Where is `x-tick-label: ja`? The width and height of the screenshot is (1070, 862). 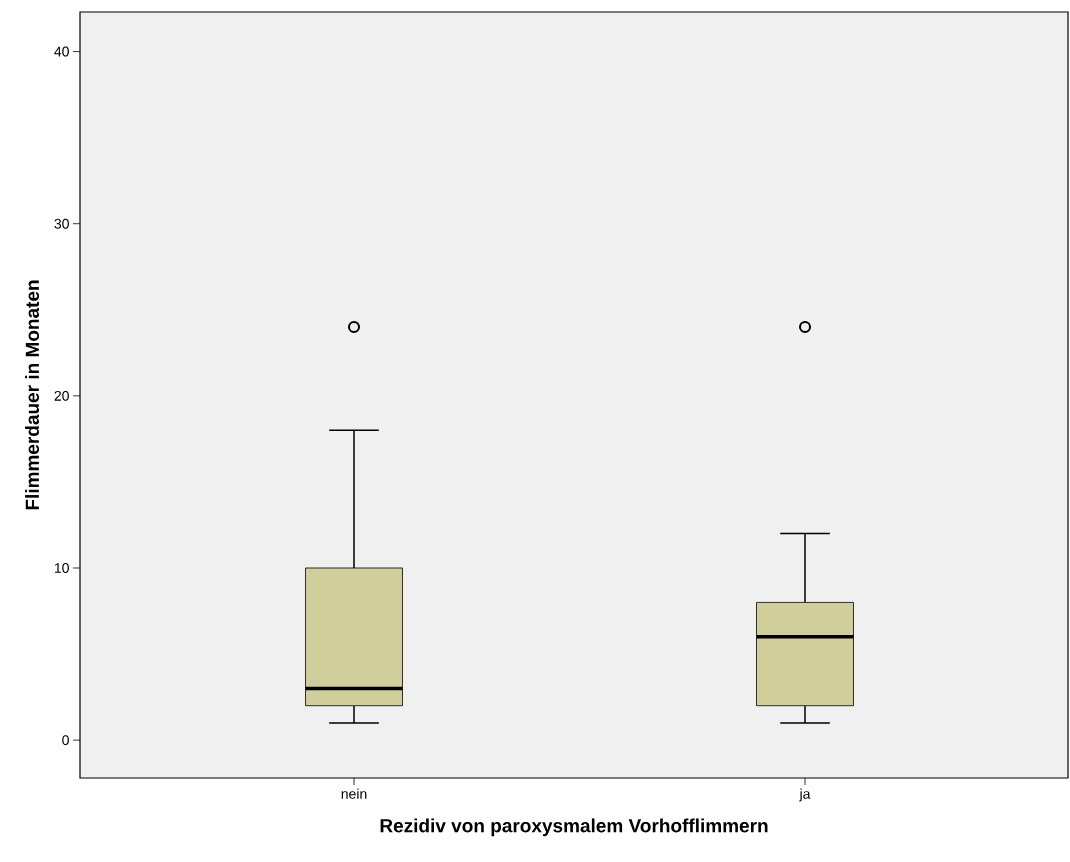
x-tick-label: ja is located at coordinates (805, 795).